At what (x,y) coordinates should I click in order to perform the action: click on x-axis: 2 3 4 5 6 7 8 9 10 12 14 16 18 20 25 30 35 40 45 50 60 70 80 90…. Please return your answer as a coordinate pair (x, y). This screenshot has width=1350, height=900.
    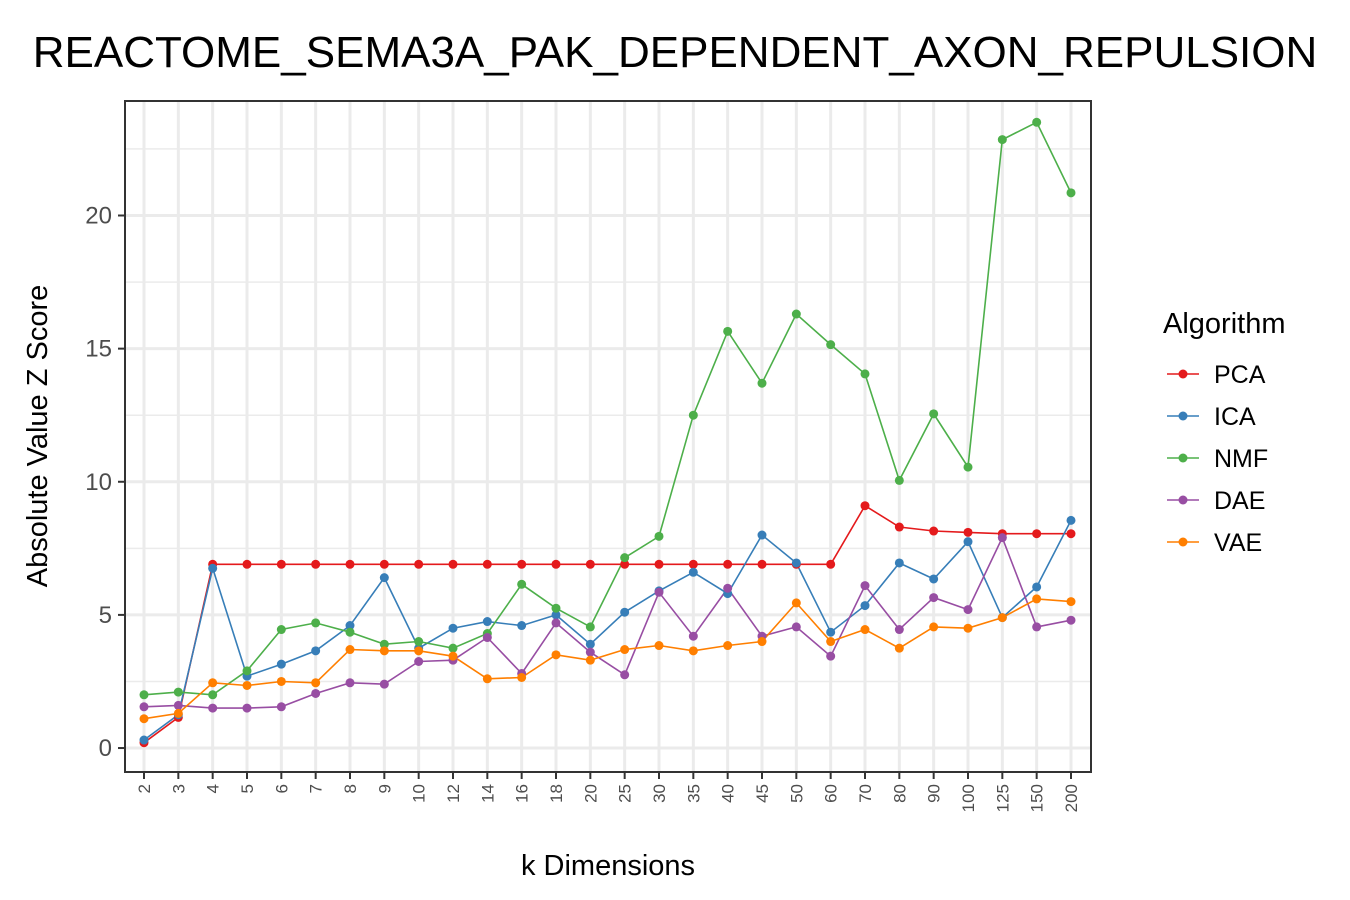
    Looking at the image, I should click on (608, 792).